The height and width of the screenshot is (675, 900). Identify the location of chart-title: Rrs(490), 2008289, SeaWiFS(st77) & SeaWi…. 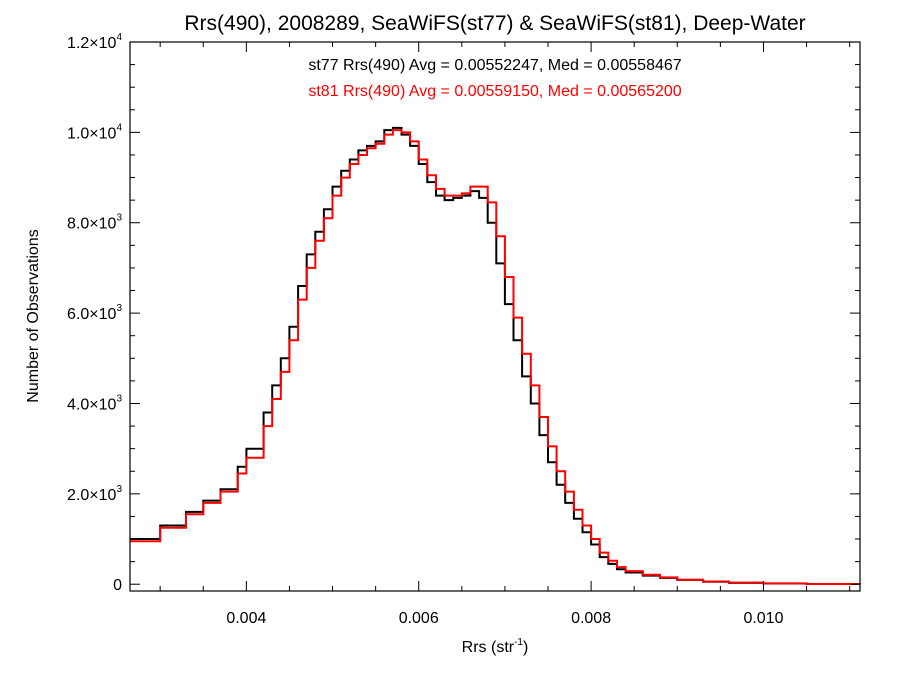
(494, 23).